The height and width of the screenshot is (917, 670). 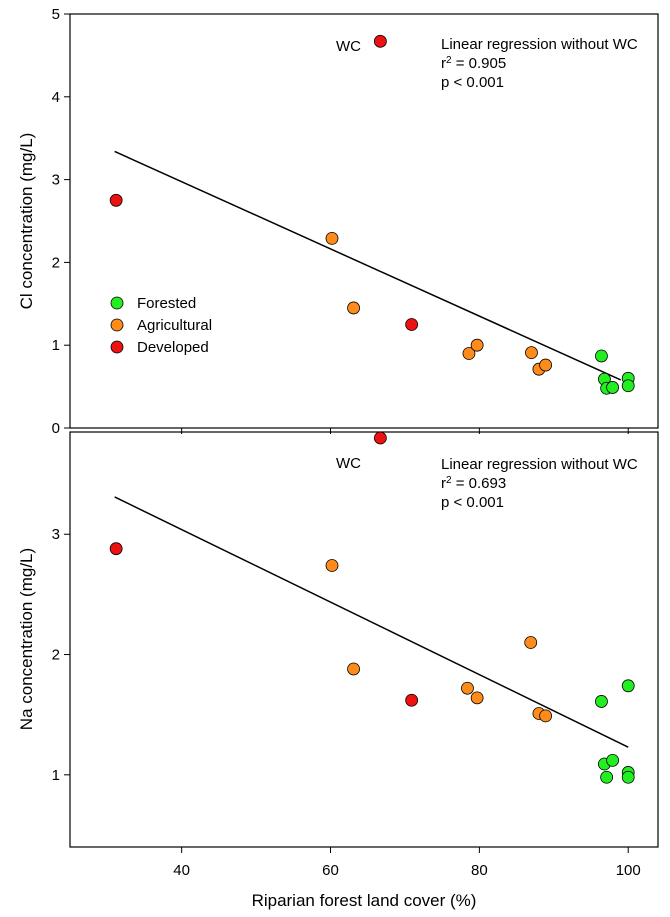 What do you see at coordinates (174, 325) in the screenshot?
I see `legend-label-agricultural: Agricultural` at bounding box center [174, 325].